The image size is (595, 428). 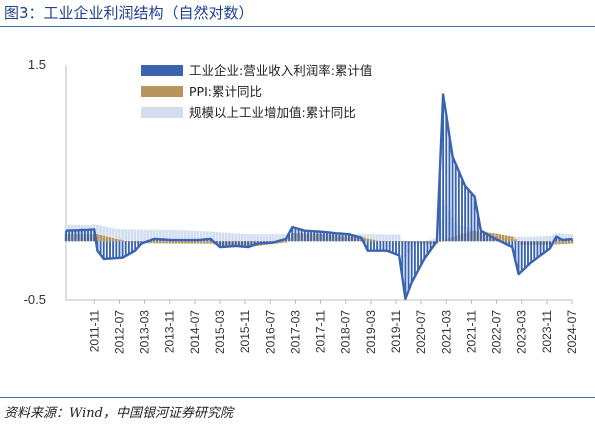 What do you see at coordinates (446, 332) in the screenshot?
I see `x-tick-label: 2021-03` at bounding box center [446, 332].